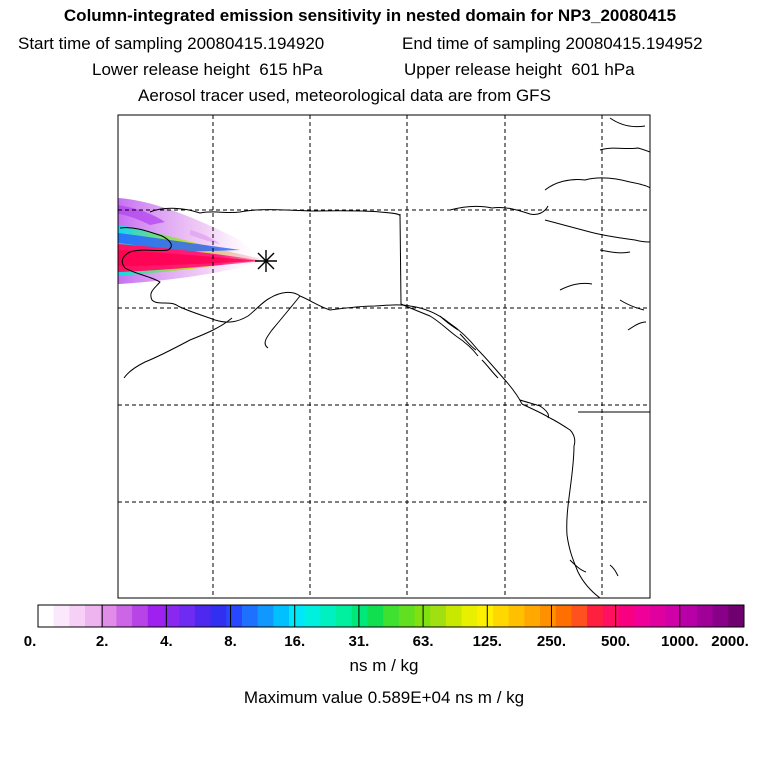 The height and width of the screenshot is (768, 768). I want to click on upper-release-height: Upper release height 601 hPa, so click(519, 69).